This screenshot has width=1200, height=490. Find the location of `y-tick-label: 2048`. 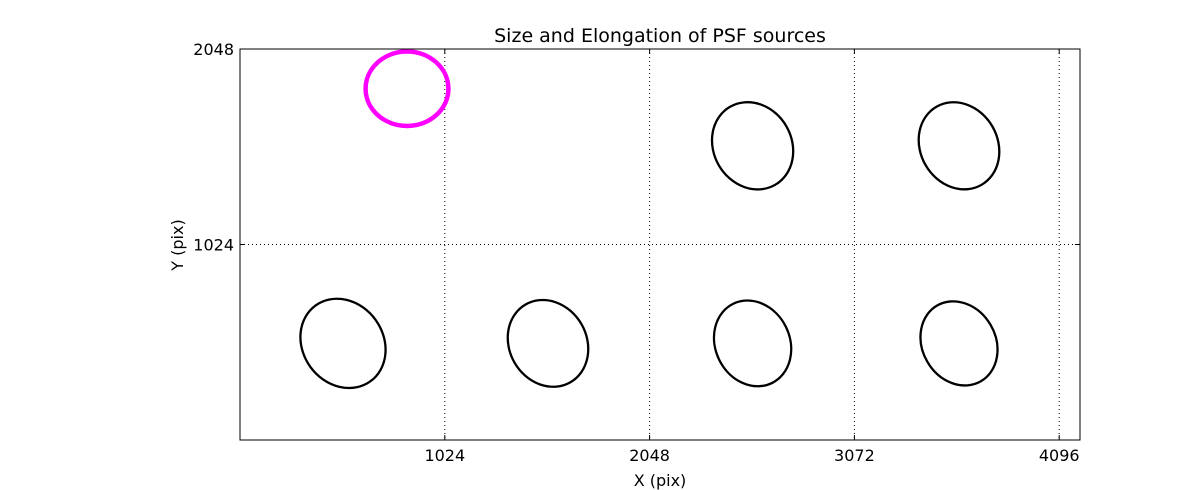

y-tick-label: 2048 is located at coordinates (213, 49).